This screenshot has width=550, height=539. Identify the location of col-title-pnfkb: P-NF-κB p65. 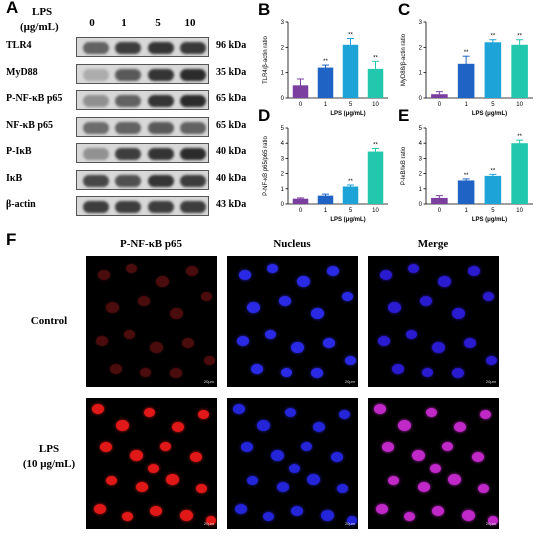
(151, 244).